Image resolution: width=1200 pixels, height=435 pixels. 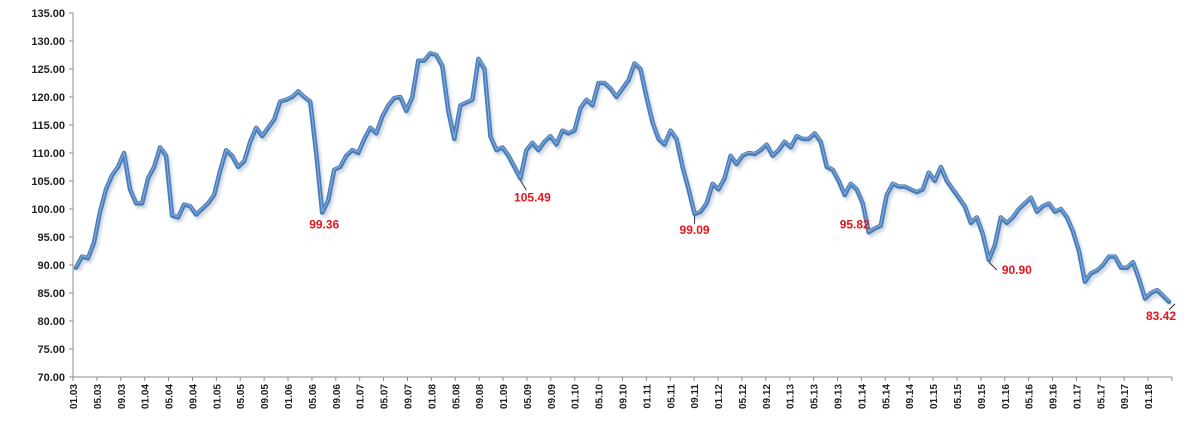 What do you see at coordinates (313, 396) in the screenshot?
I see `x-tick-label: 05.06` at bounding box center [313, 396].